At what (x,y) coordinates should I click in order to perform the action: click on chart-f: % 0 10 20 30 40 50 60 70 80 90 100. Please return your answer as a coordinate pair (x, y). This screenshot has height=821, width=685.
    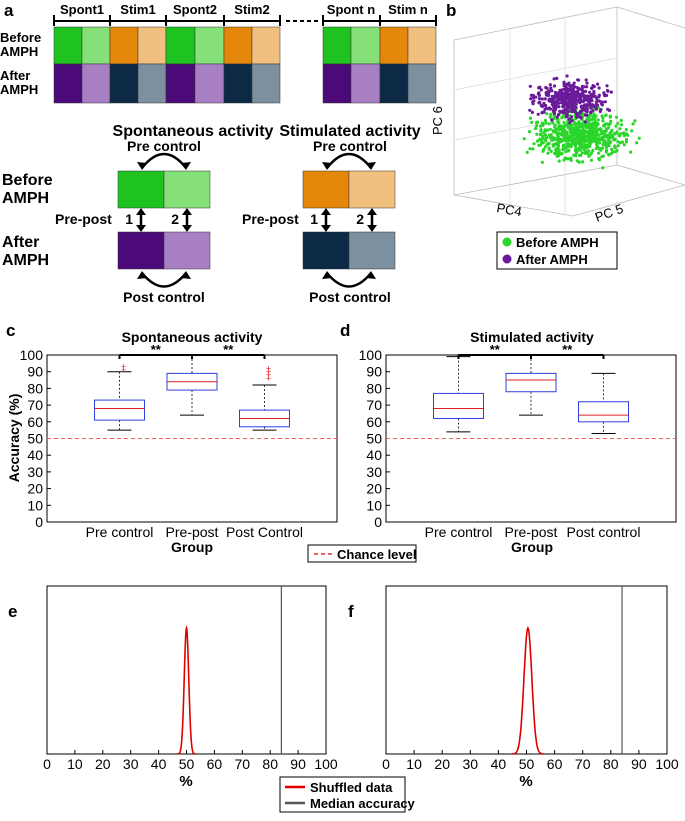
    Looking at the image, I should click on (530, 687).